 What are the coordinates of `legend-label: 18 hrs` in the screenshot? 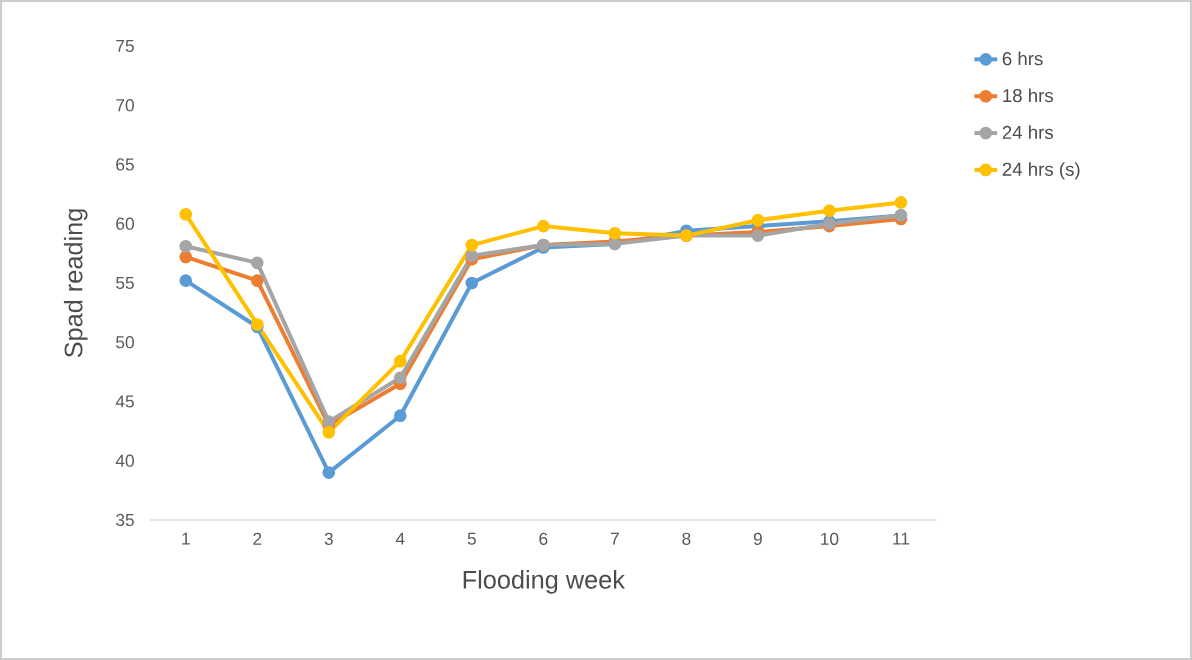 It's located at (1028, 95).